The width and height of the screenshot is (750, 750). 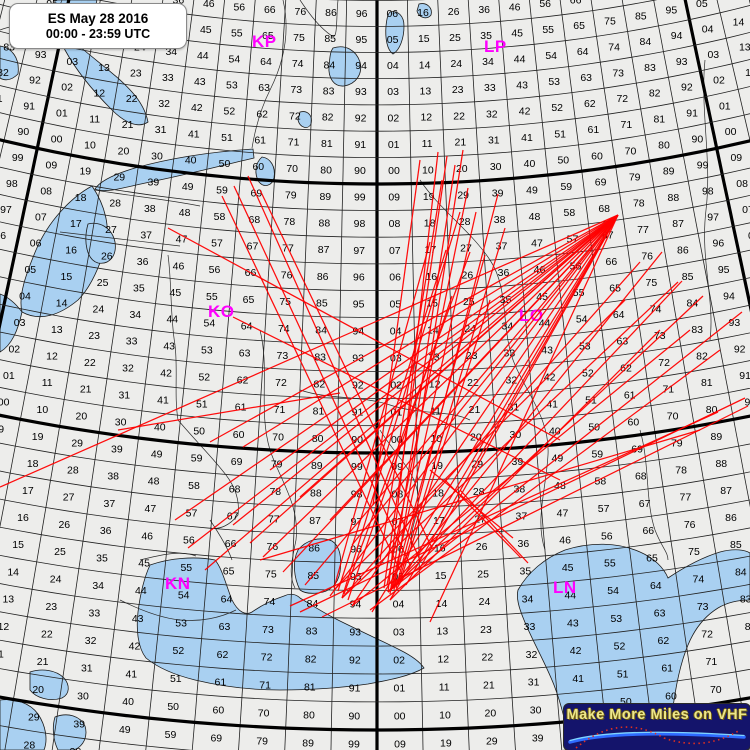 I want to click on cell-label: 21, so click(x=43, y=662).